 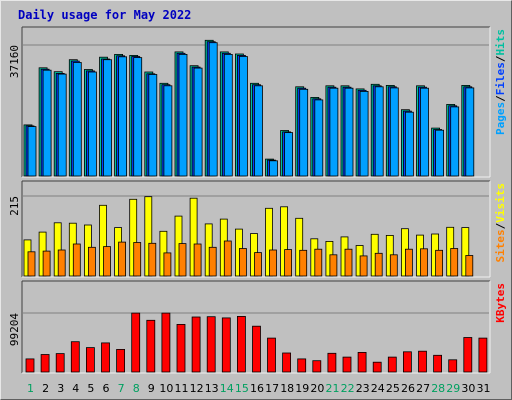 I want to click on day-label: 26, so click(x=408, y=388).